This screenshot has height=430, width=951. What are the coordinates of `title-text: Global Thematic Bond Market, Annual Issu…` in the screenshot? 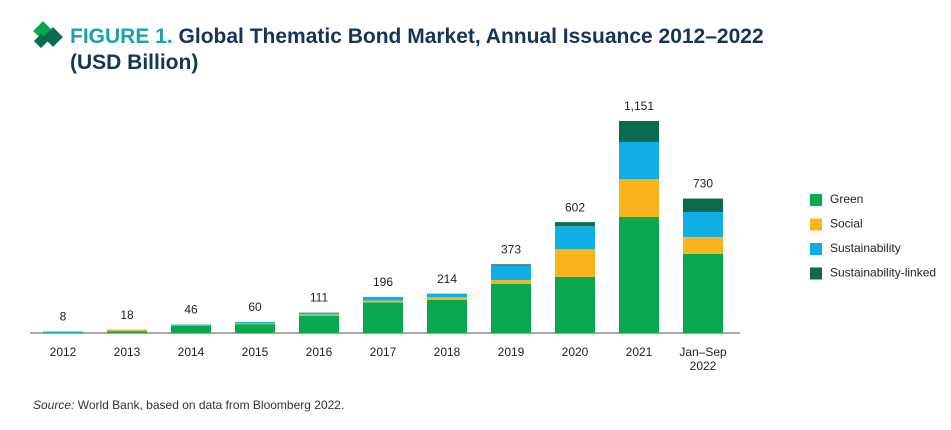 It's located at (417, 49).